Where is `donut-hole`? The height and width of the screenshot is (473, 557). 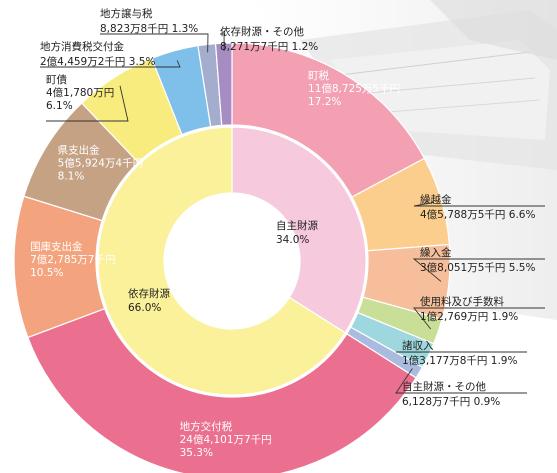 donut-hole is located at coordinates (232, 261).